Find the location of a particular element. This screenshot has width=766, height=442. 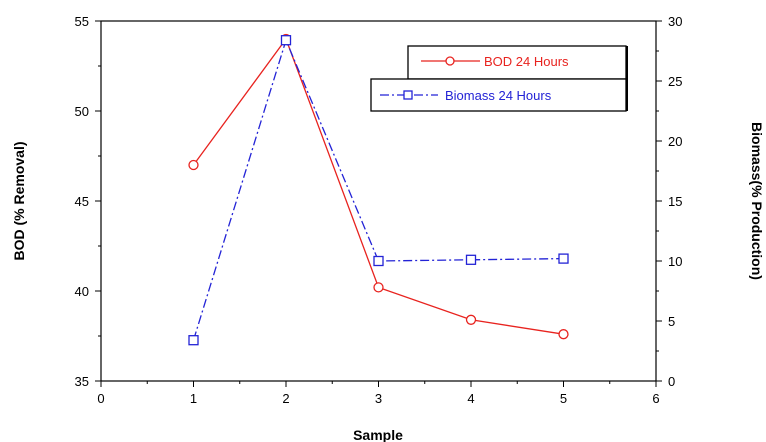

x-tick-label: 6 is located at coordinates (655, 398).